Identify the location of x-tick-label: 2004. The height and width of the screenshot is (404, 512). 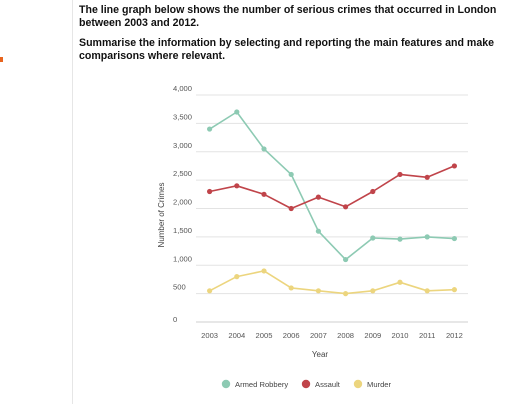
(236, 335).